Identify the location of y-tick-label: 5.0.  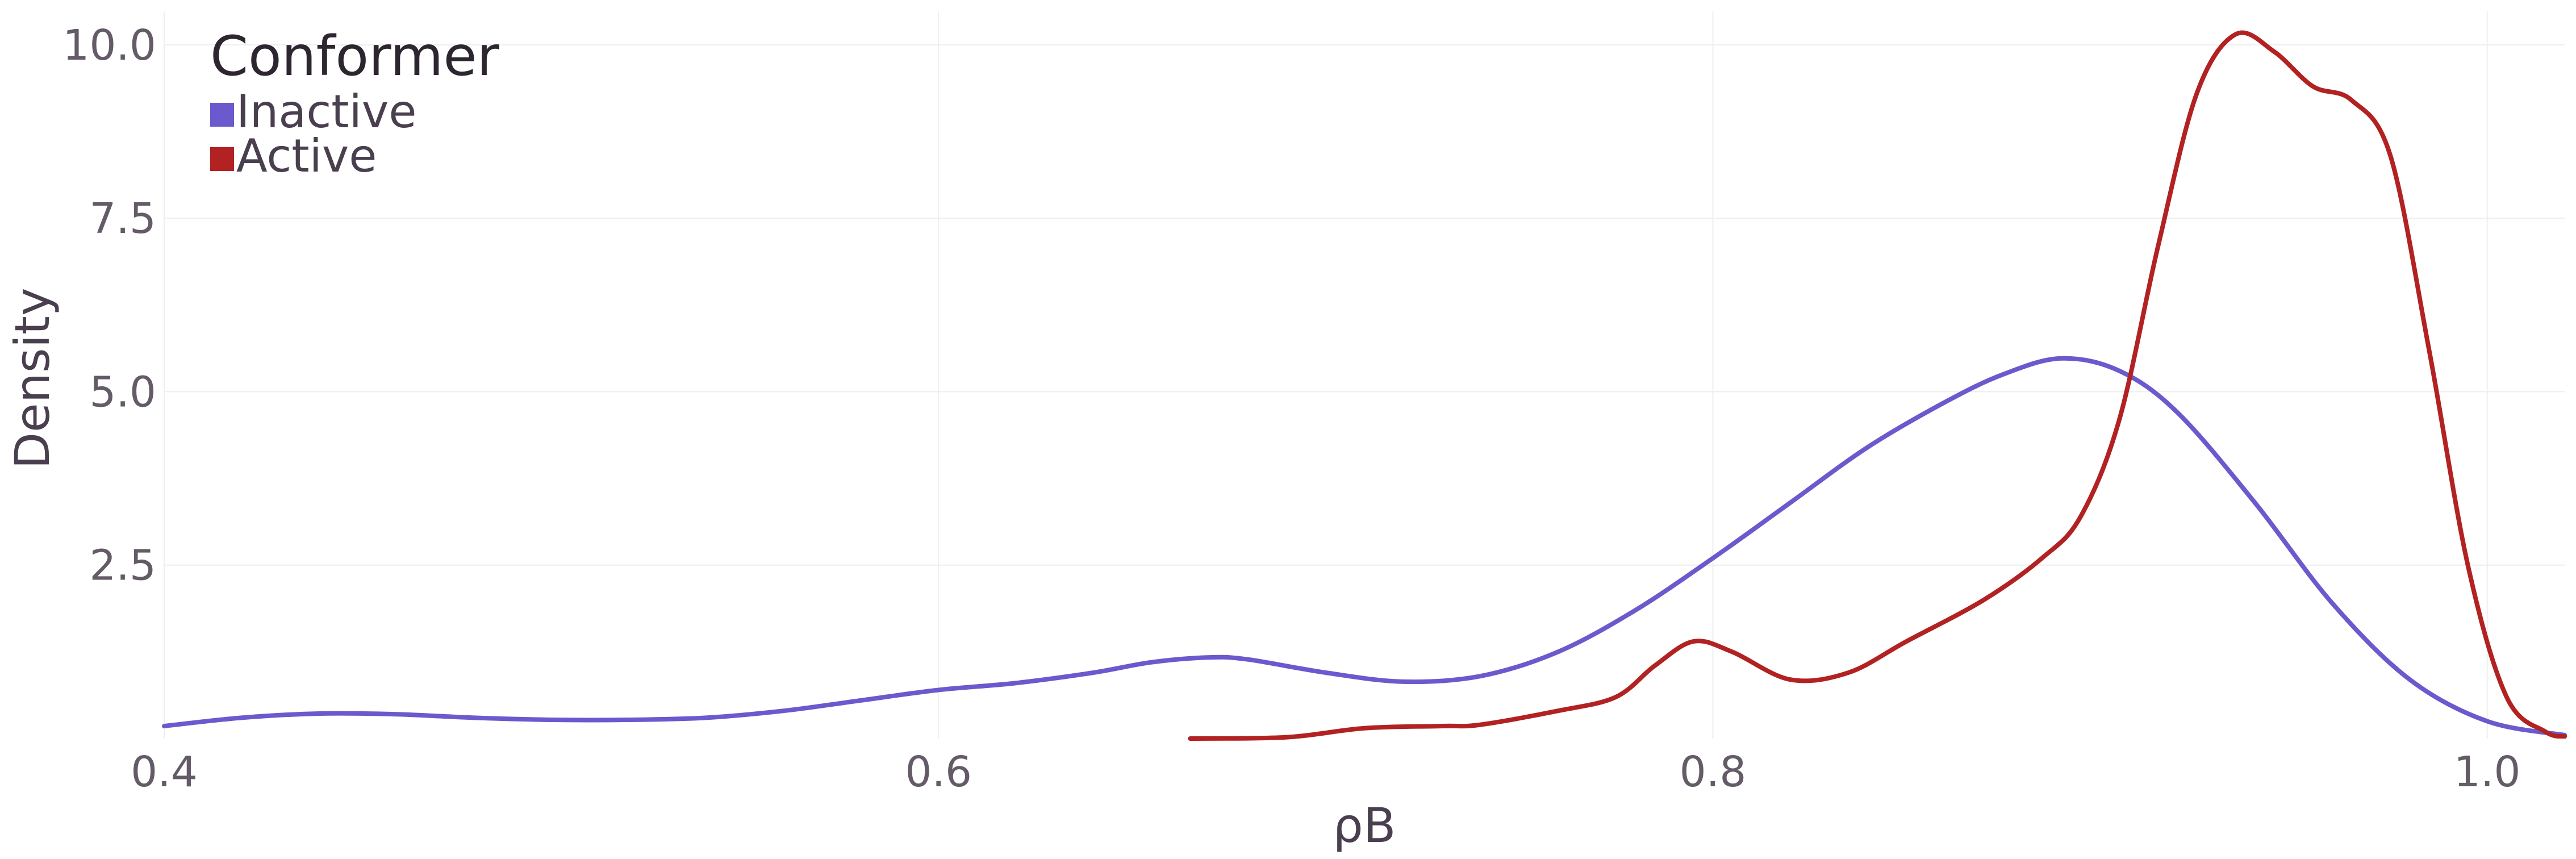
(122, 392).